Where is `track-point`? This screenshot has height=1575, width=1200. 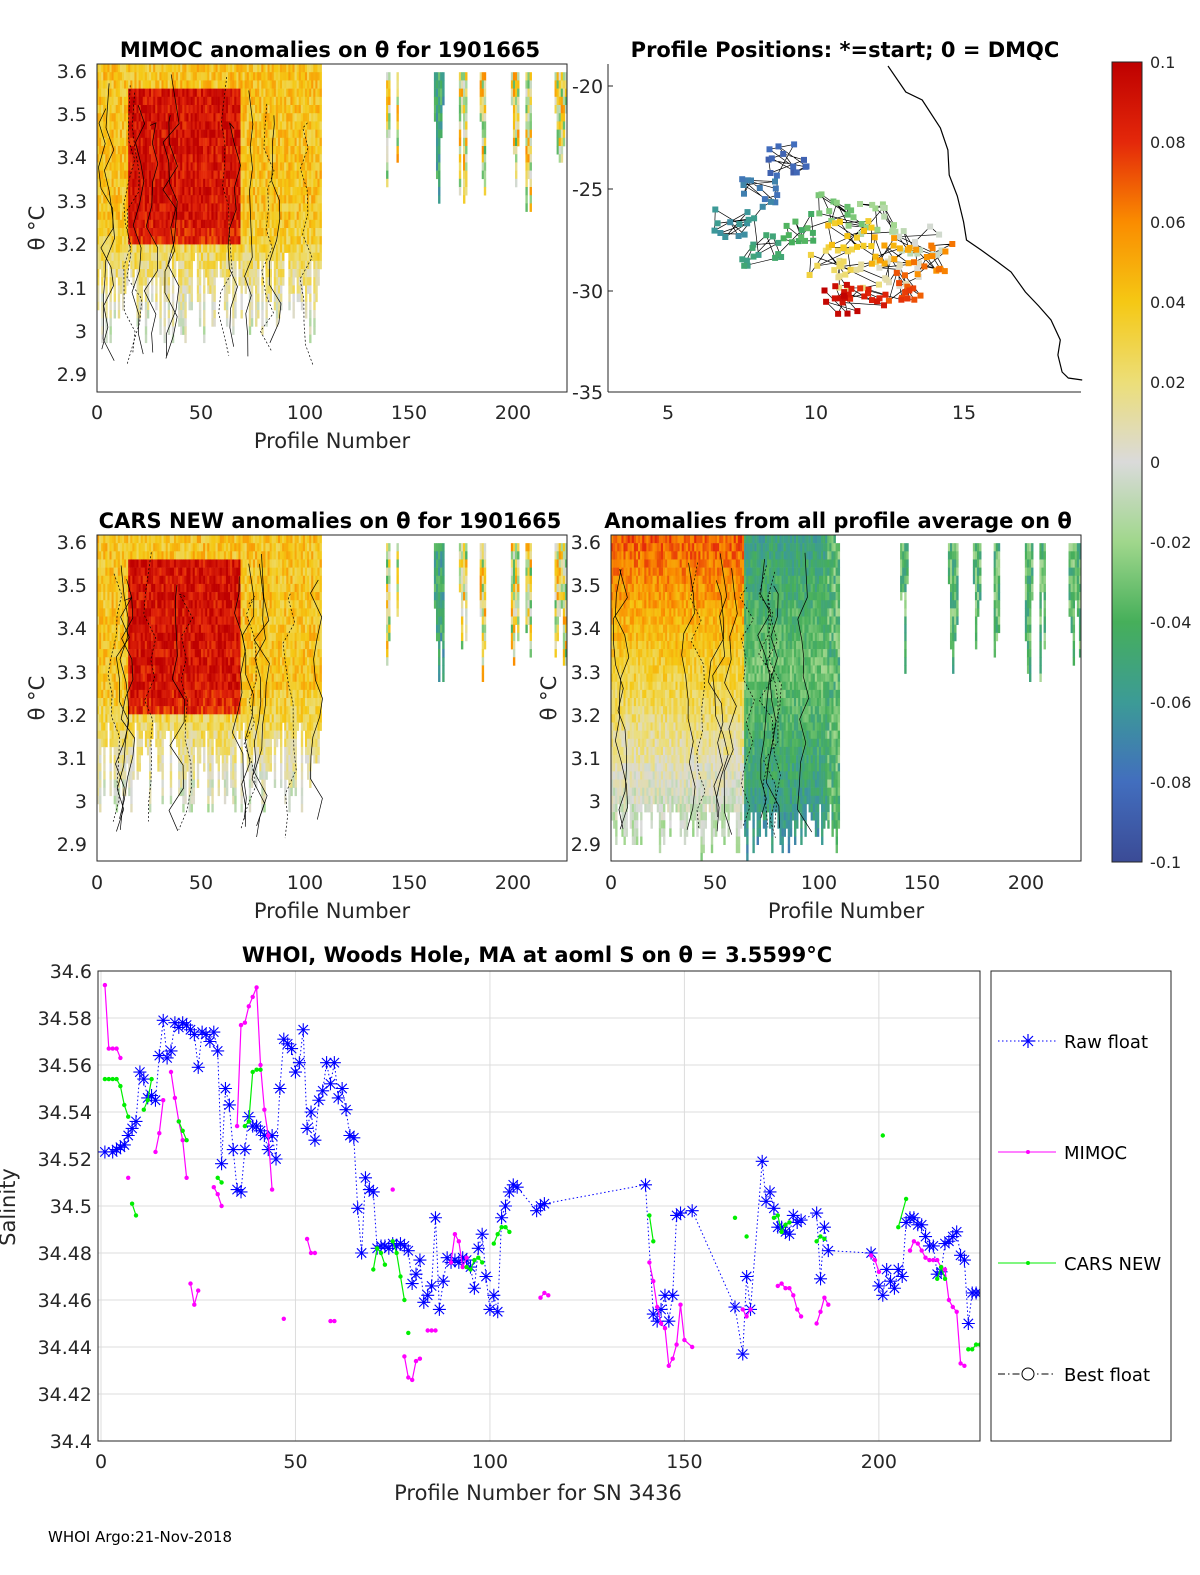 track-point is located at coordinates (888, 300).